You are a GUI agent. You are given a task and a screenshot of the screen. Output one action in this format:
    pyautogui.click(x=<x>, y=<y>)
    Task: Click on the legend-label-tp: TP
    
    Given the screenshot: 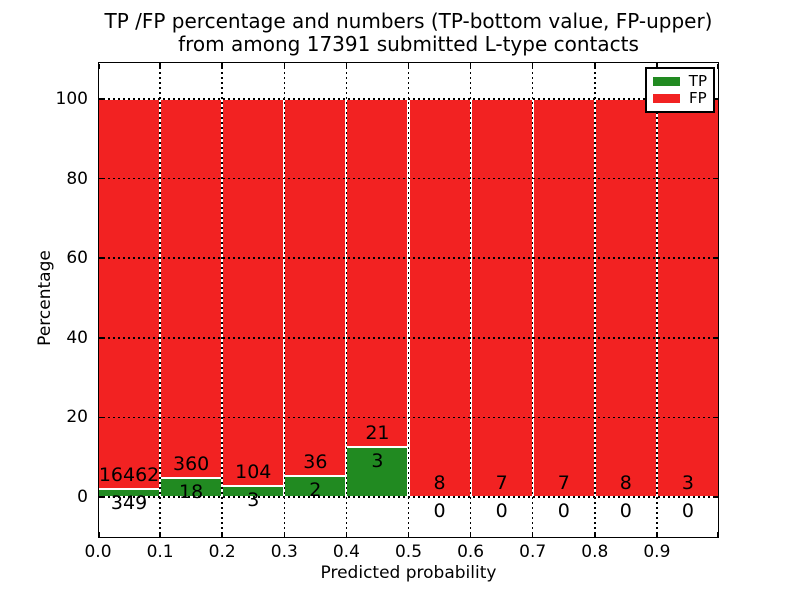 What is the action you would take?
    pyautogui.click(x=697, y=80)
    